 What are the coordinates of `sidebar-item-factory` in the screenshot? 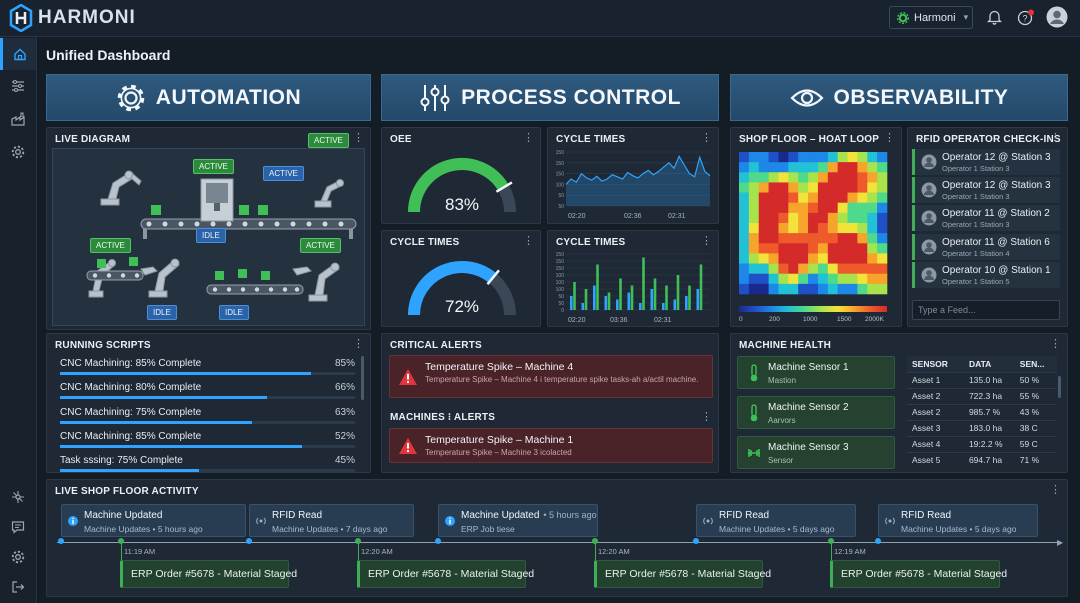 It's located at (18, 119).